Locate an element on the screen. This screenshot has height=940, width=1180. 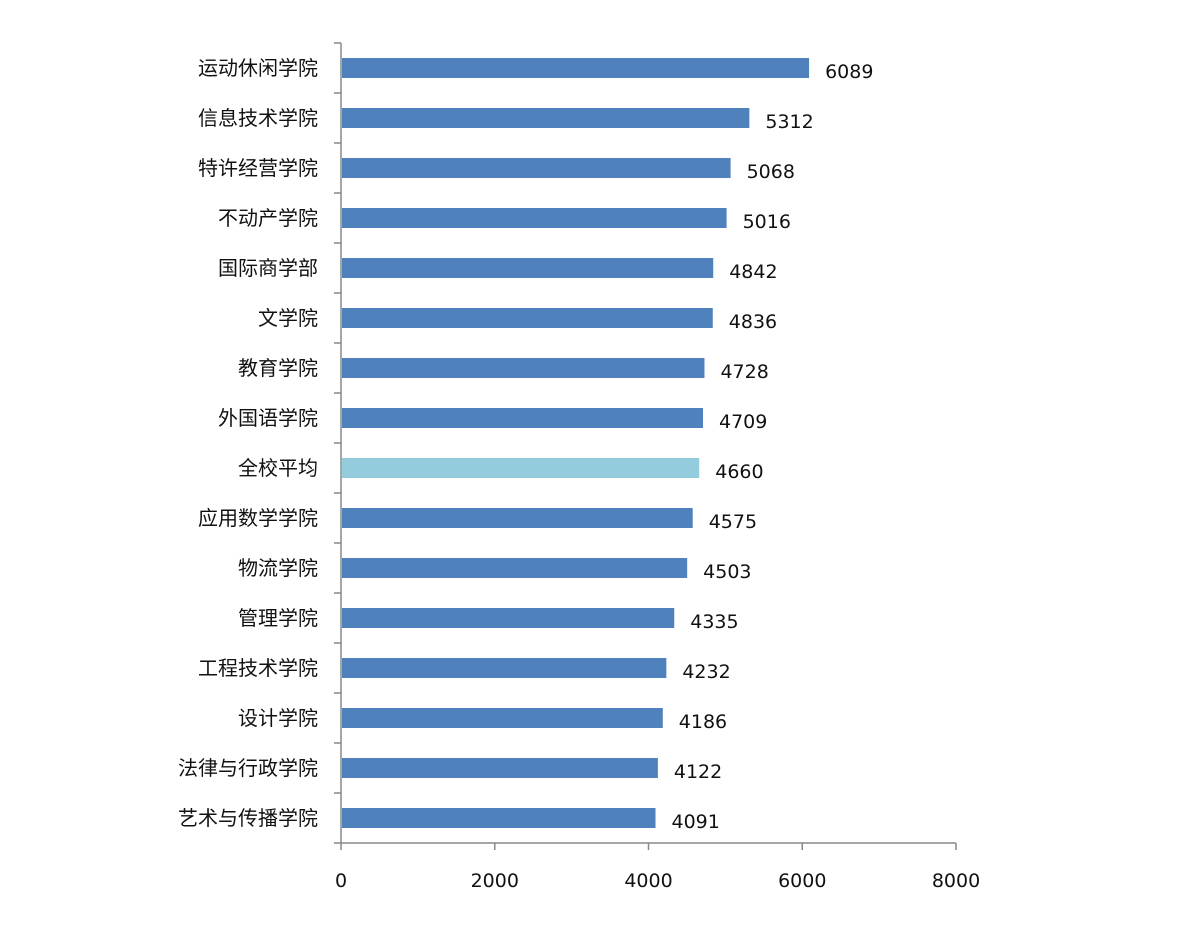
data-label: 4709 is located at coordinates (743, 422).